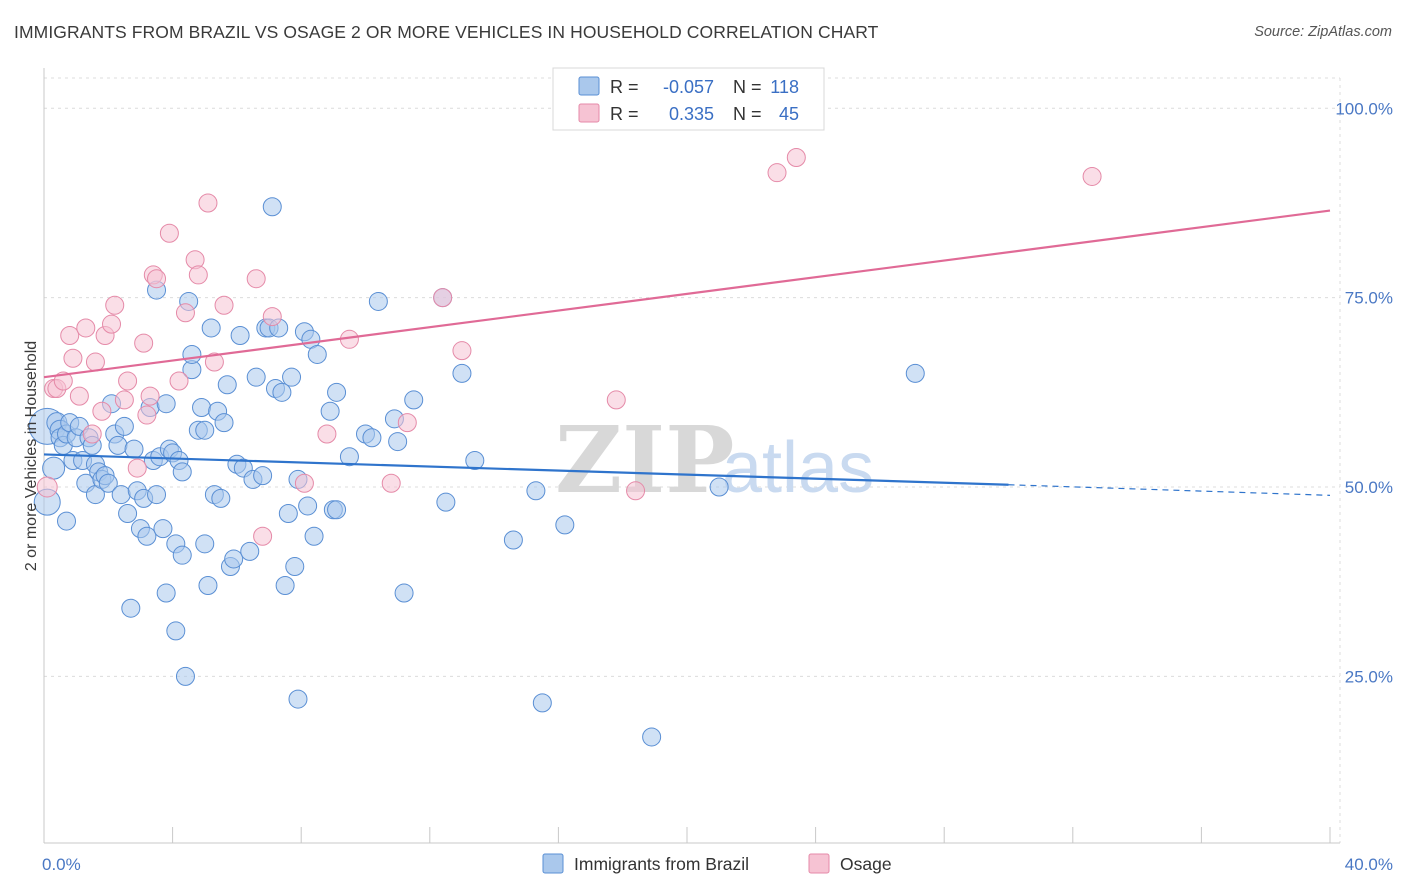 The height and width of the screenshot is (892, 1406). I want to click on legend-swatch-osage, so click(589, 113).